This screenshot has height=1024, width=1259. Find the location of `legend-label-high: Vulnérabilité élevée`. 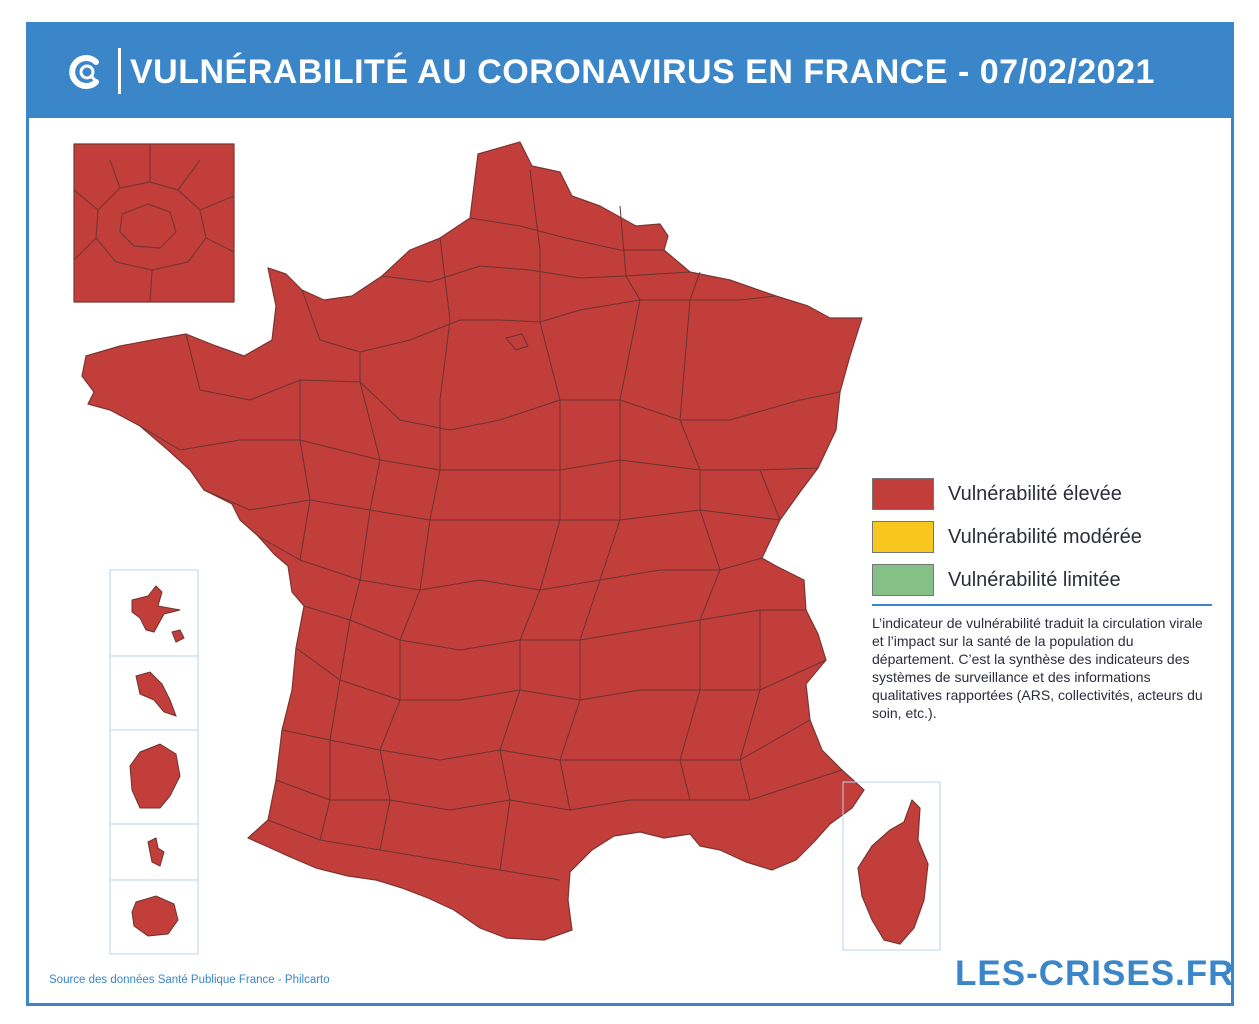

legend-label-high: Vulnérabilité élevée is located at coordinates (1035, 494).